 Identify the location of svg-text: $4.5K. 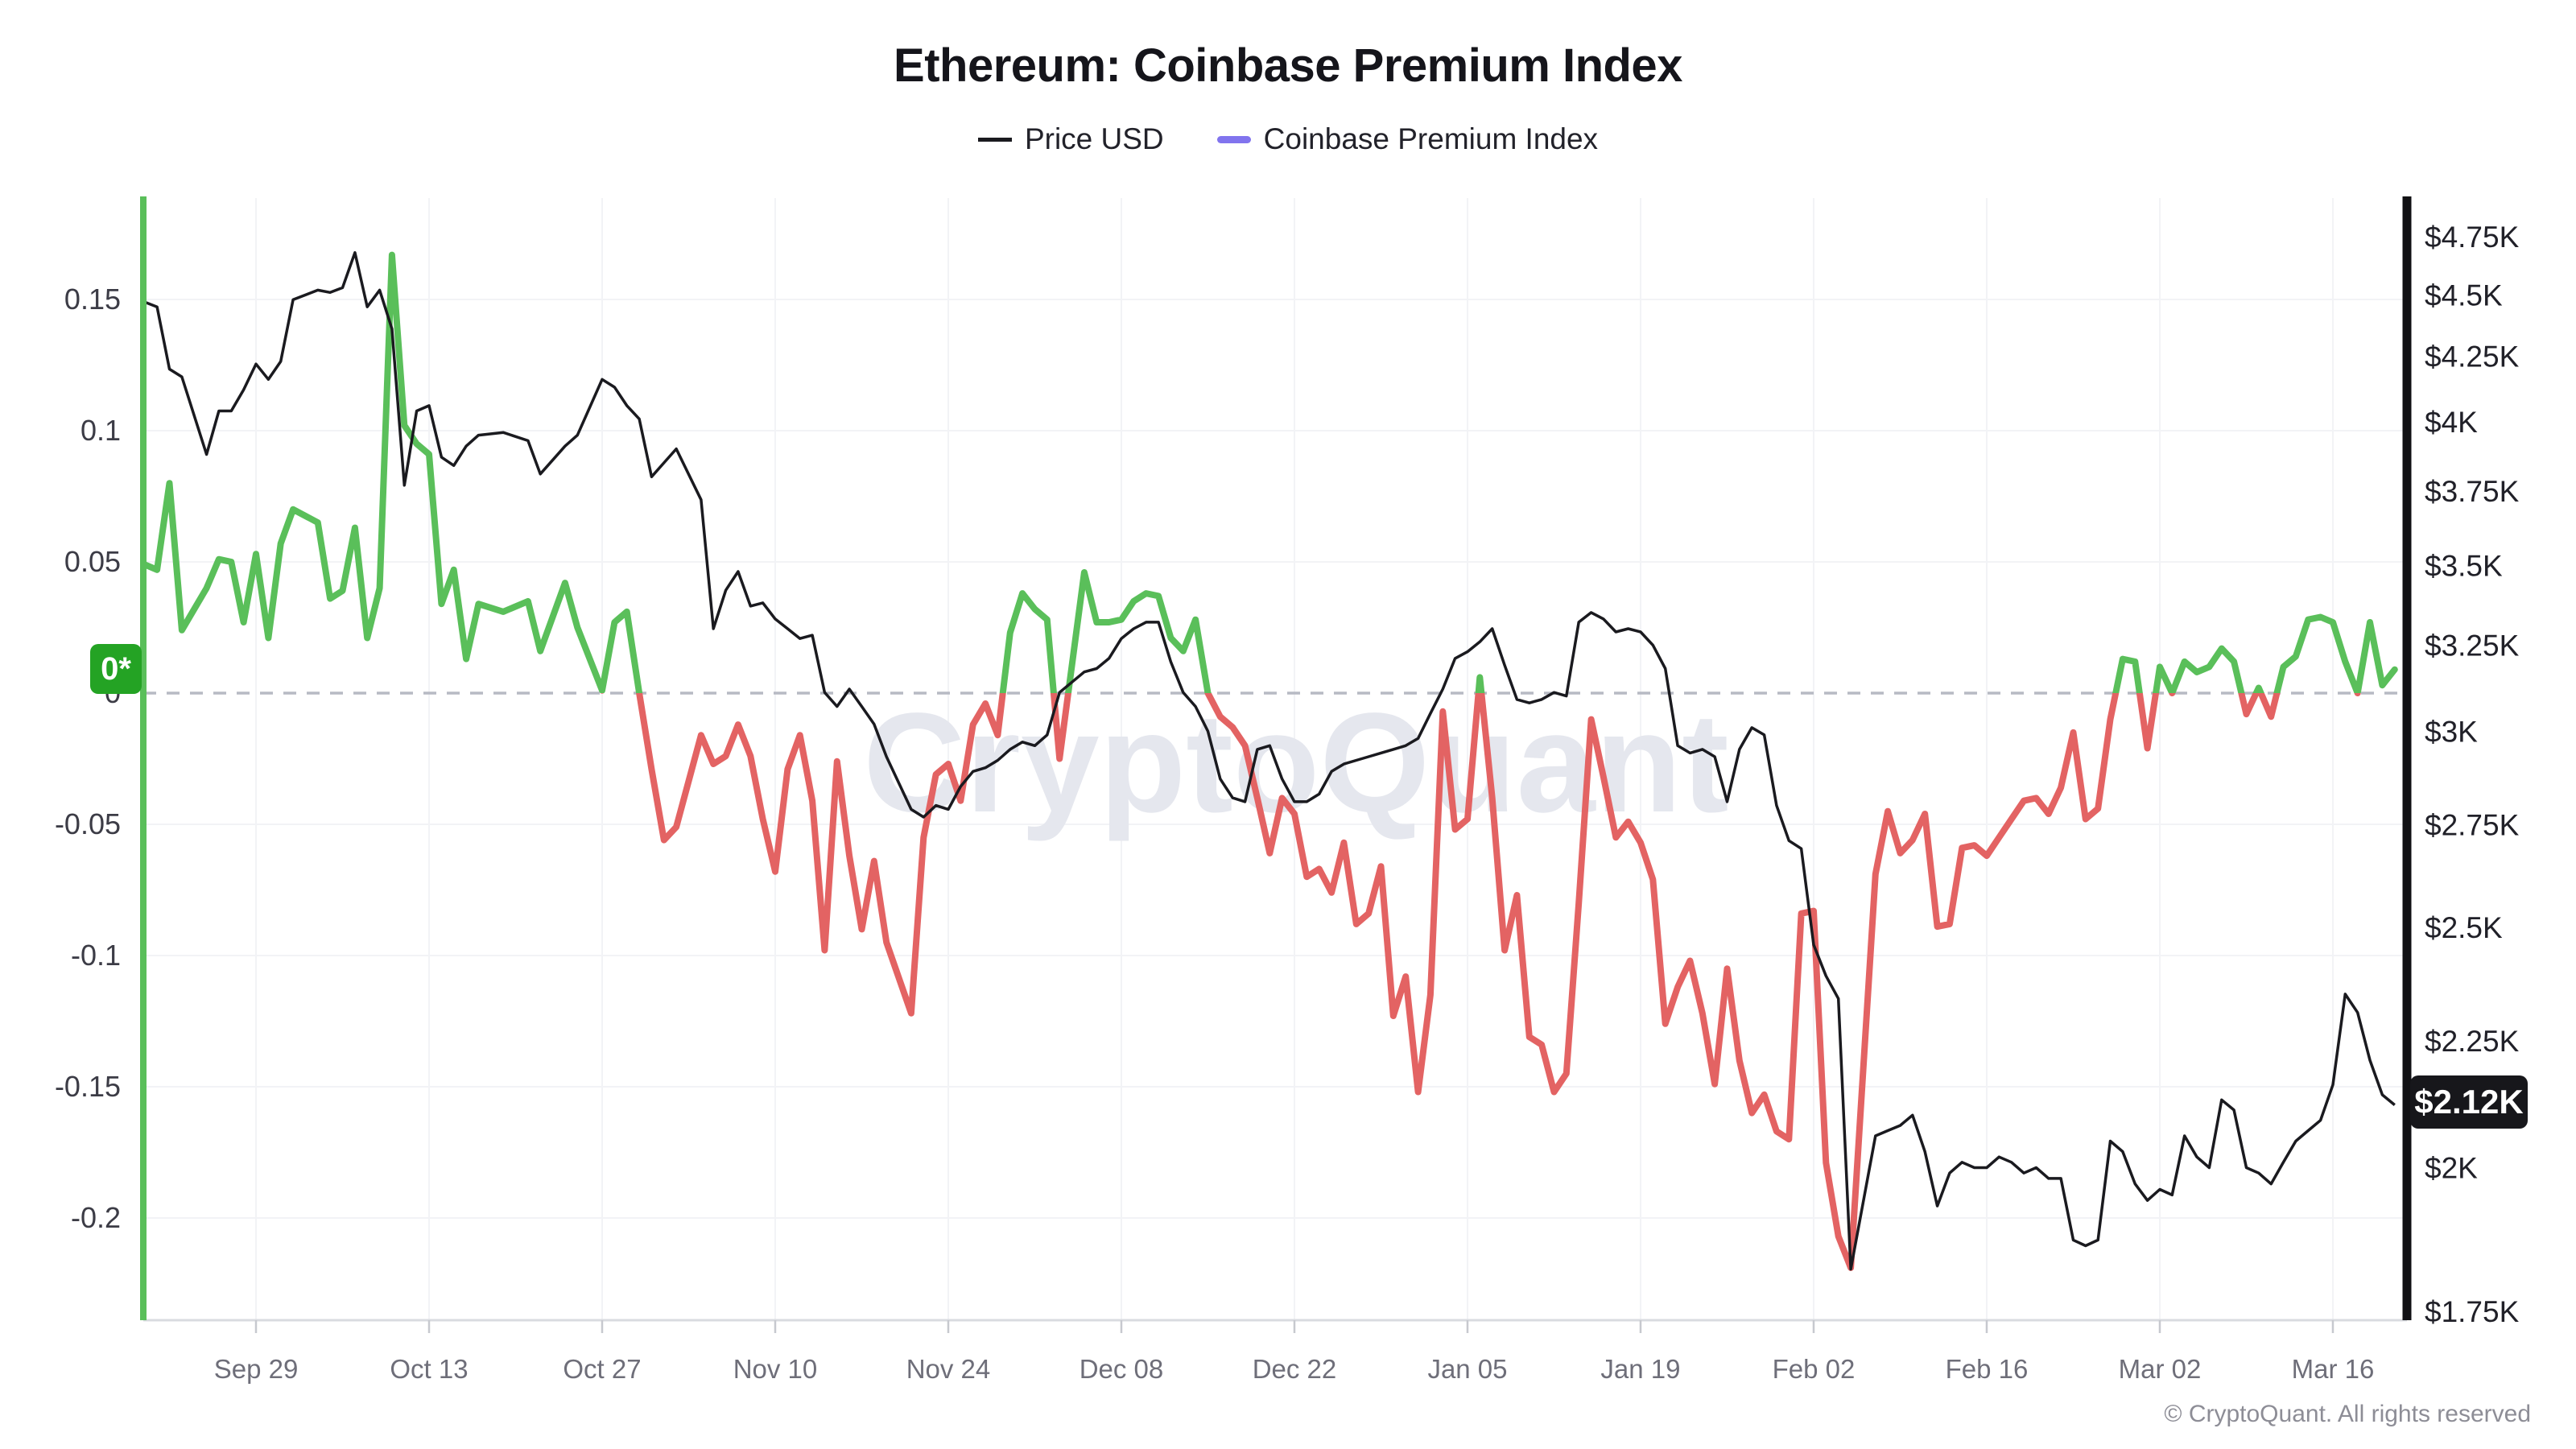
(2464, 295).